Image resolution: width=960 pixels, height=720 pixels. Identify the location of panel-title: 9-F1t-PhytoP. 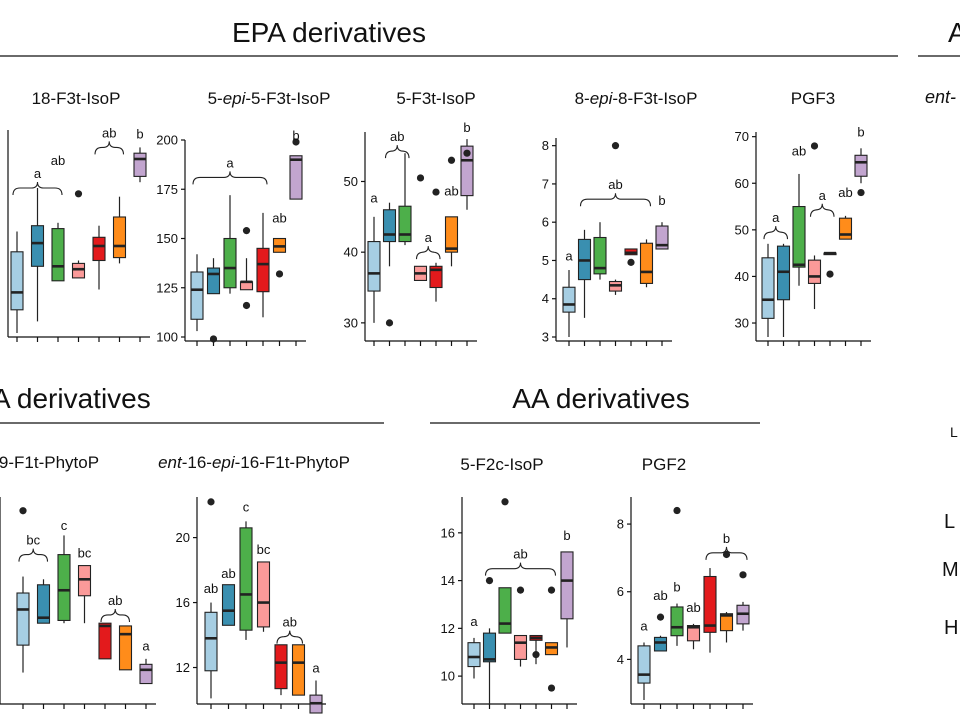
(49, 462).